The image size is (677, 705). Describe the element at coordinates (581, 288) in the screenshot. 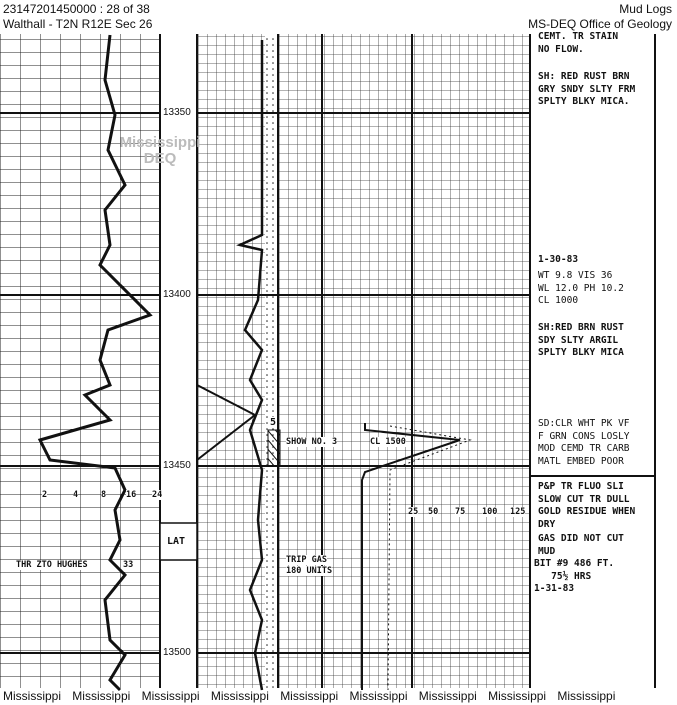

I see `mud-properties: WT 9.8 VIS 36 WL 12.0 PH 10.2 CL 1000` at that location.